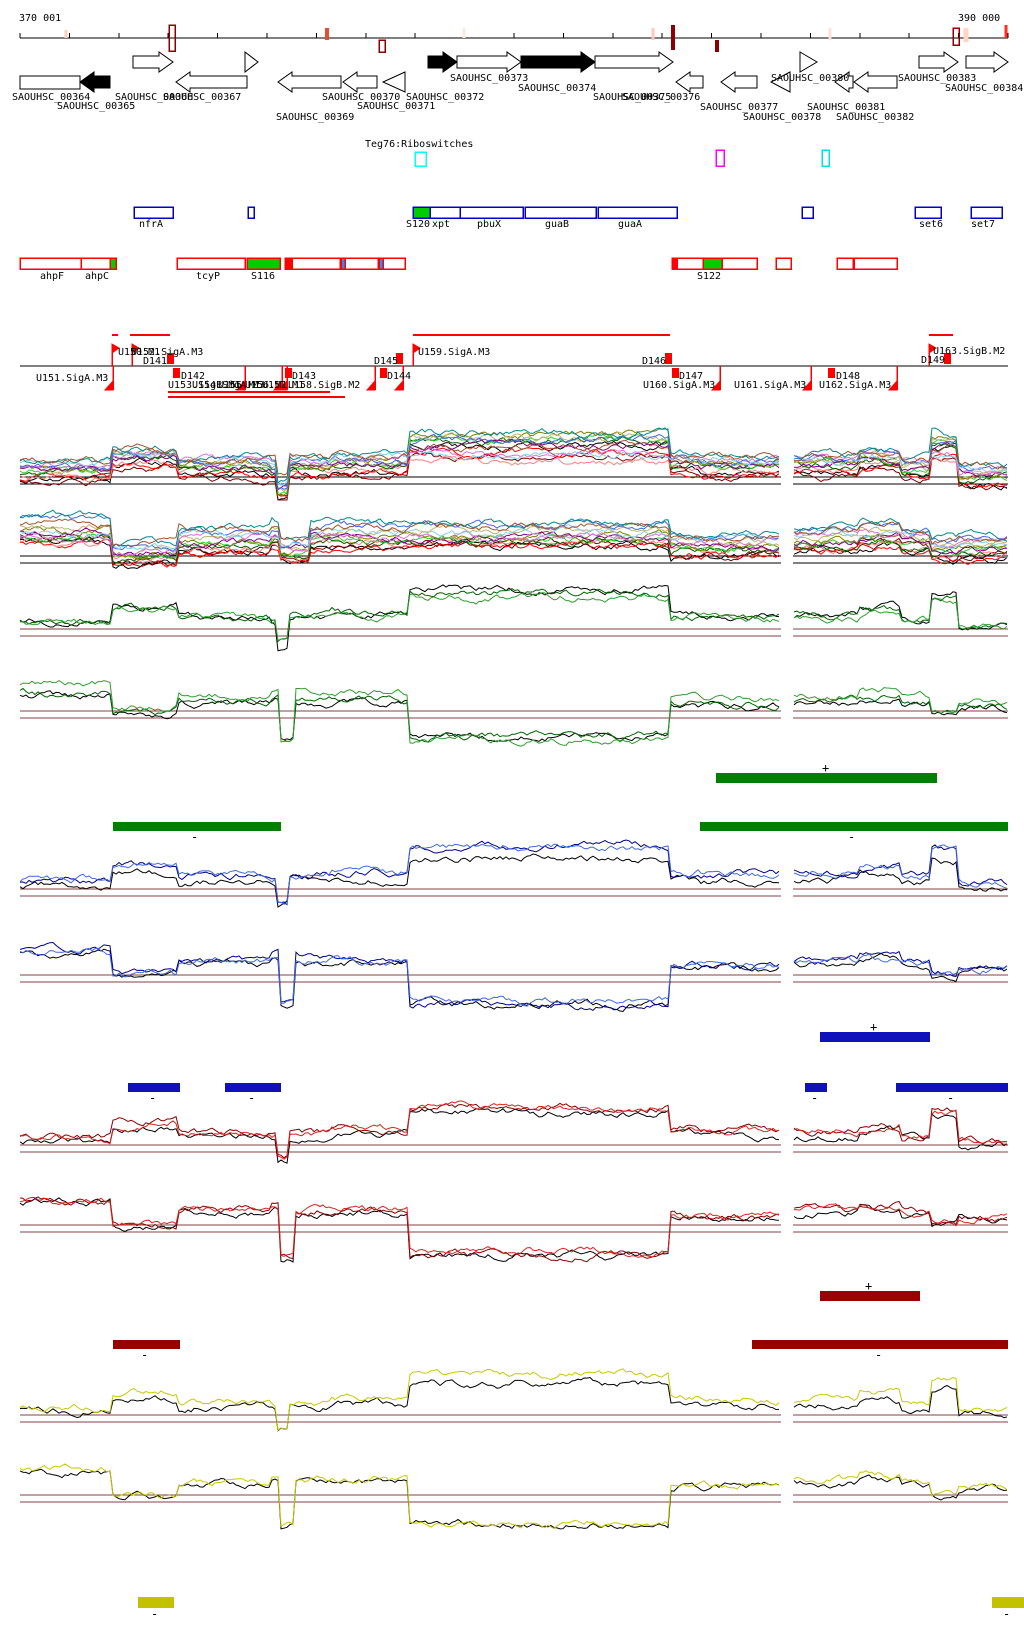 Image resolution: width=1024 pixels, height=1640 pixels. Describe the element at coordinates (396, 106) in the screenshot. I see `gene-label: SAOUHSC_00371` at that location.